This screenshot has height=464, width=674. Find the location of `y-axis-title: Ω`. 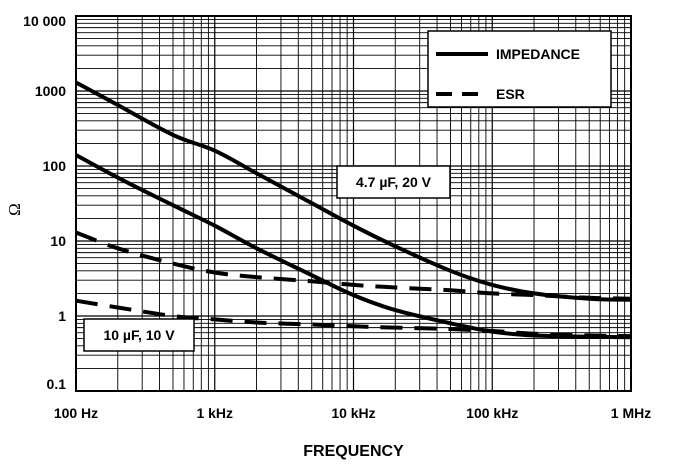

y-axis-title: Ω is located at coordinates (14, 209).